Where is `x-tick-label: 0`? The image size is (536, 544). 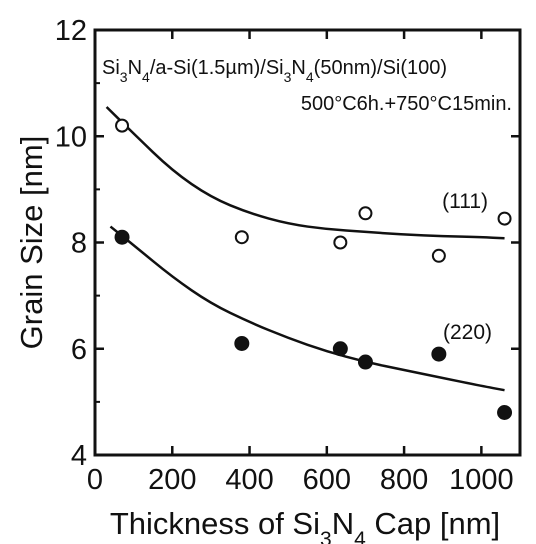
x-tick-label: 0 is located at coordinates (95, 480).